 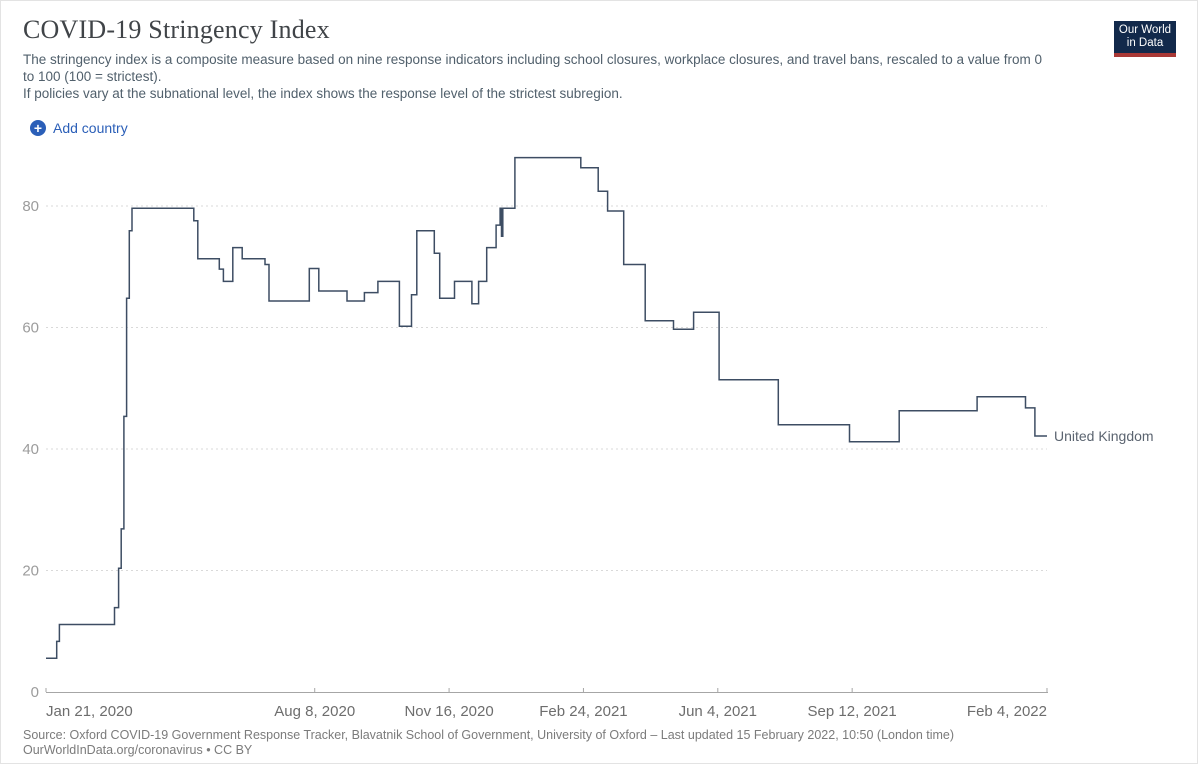 I want to click on x-axis-label-nov-16-2020: Nov 16, 2020, so click(x=448, y=711).